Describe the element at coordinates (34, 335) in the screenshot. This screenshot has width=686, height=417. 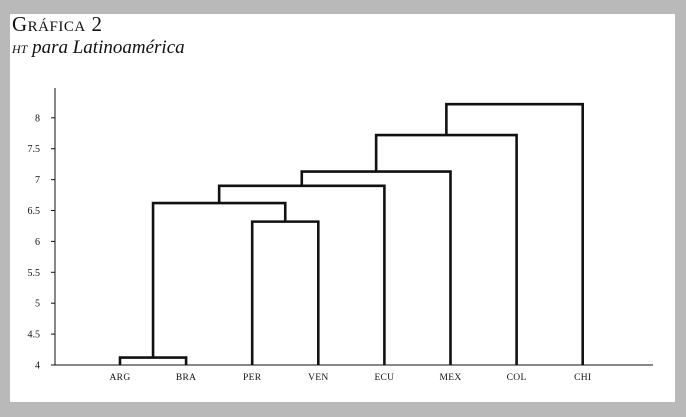
I see `y-tick-label: 4.5` at that location.